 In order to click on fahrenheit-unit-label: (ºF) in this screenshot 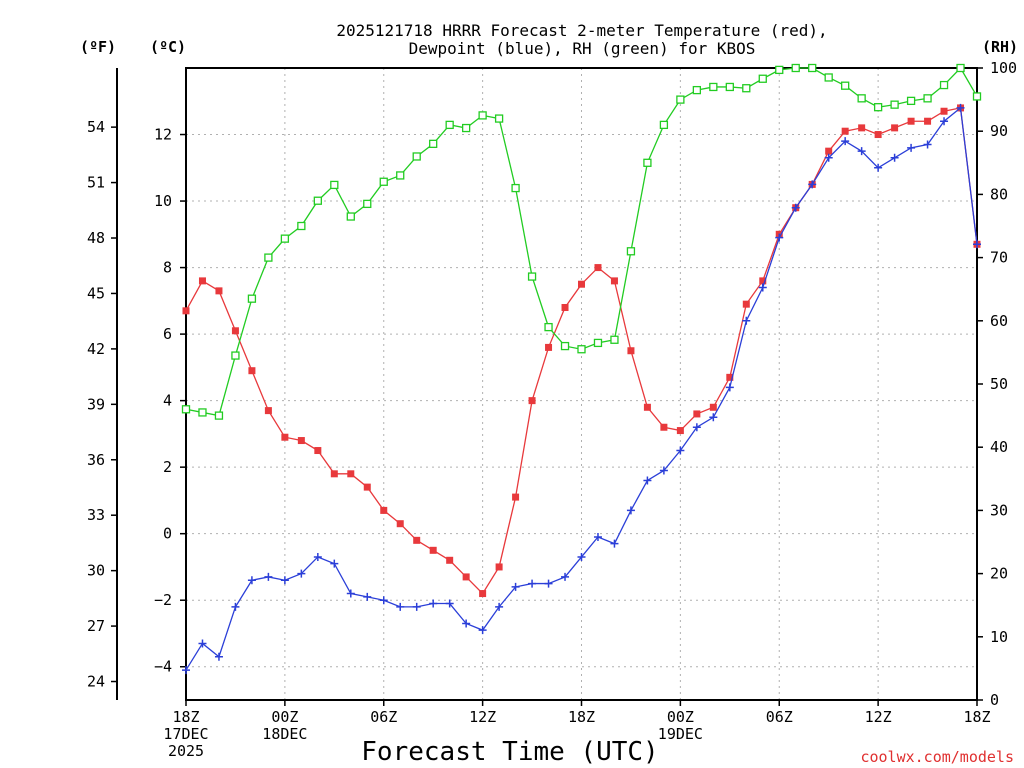, I will do `click(98, 47)`.